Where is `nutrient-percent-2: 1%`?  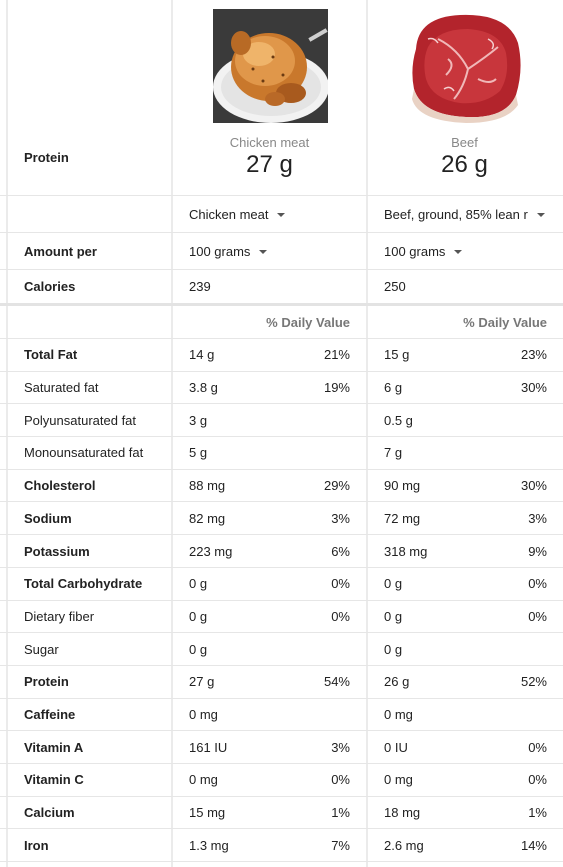 nutrient-percent-2: 1% is located at coordinates (537, 813).